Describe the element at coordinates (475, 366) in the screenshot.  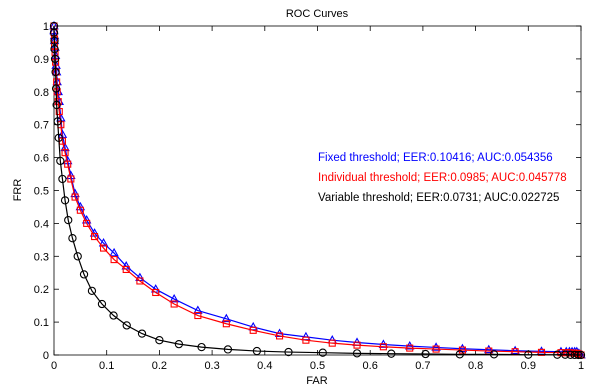
I see `x-tick-label: 0.8` at that location.